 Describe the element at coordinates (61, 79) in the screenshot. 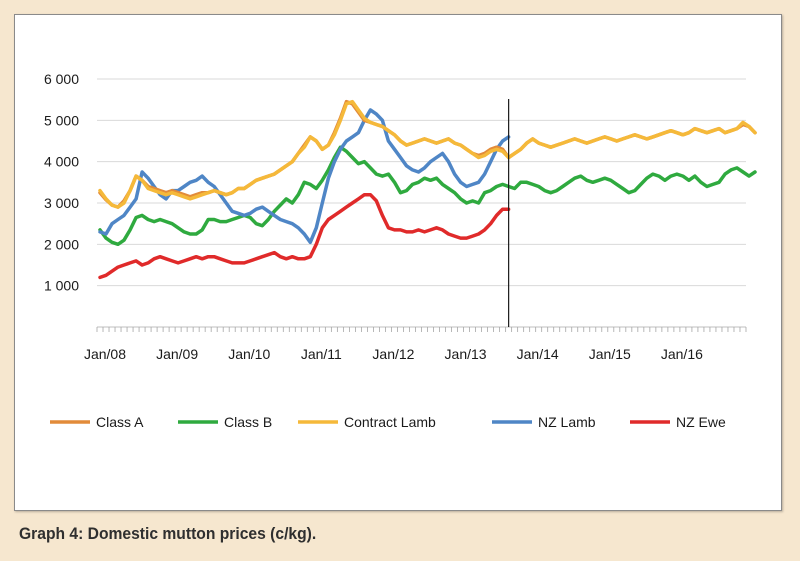

I see `y-tick-label: 6 000` at that location.